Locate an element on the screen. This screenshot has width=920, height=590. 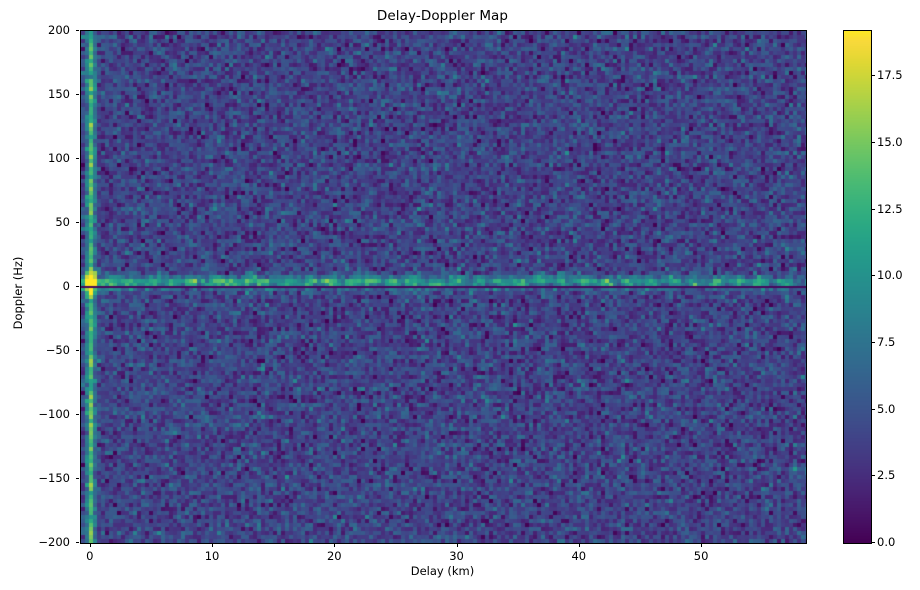
x-axis-label: Delay (km) is located at coordinates (442, 571).